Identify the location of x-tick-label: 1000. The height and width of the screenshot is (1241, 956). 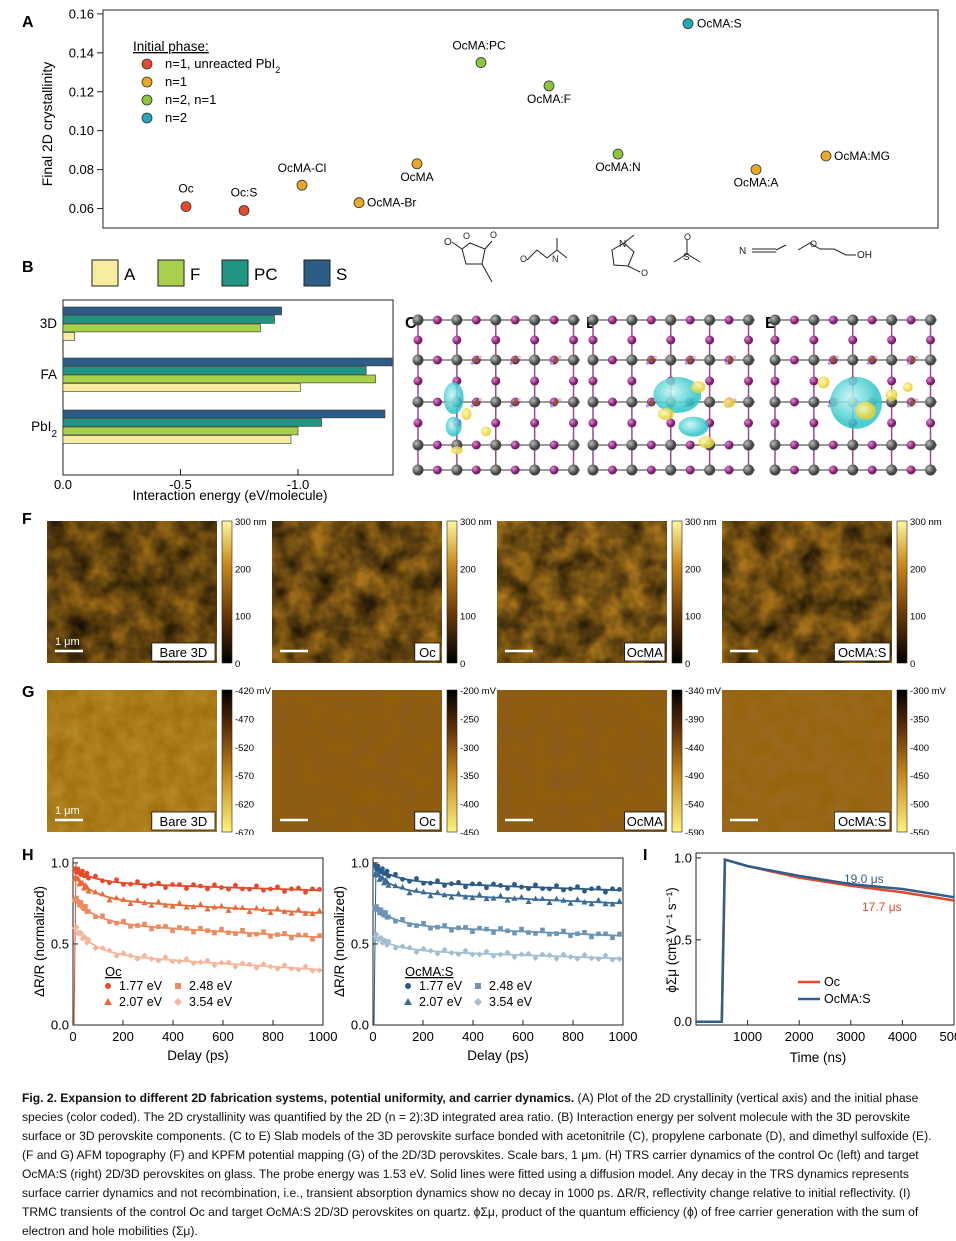
(323, 1036).